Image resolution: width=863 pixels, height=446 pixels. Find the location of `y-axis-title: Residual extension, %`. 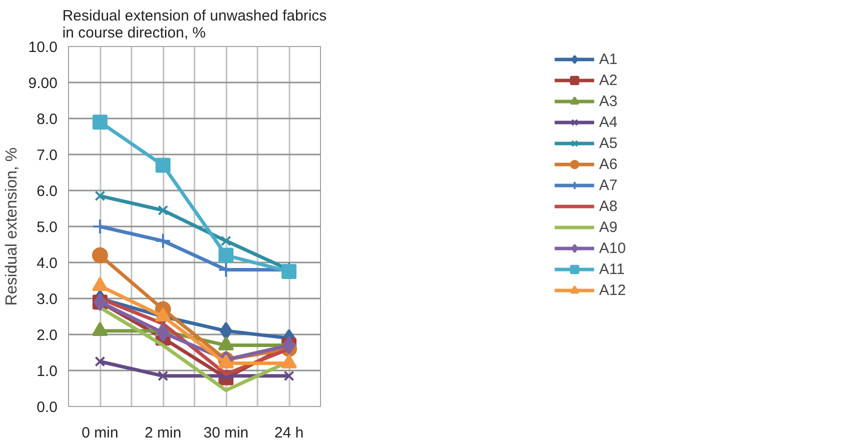

y-axis-title: Residual extension, % is located at coordinates (11, 226).